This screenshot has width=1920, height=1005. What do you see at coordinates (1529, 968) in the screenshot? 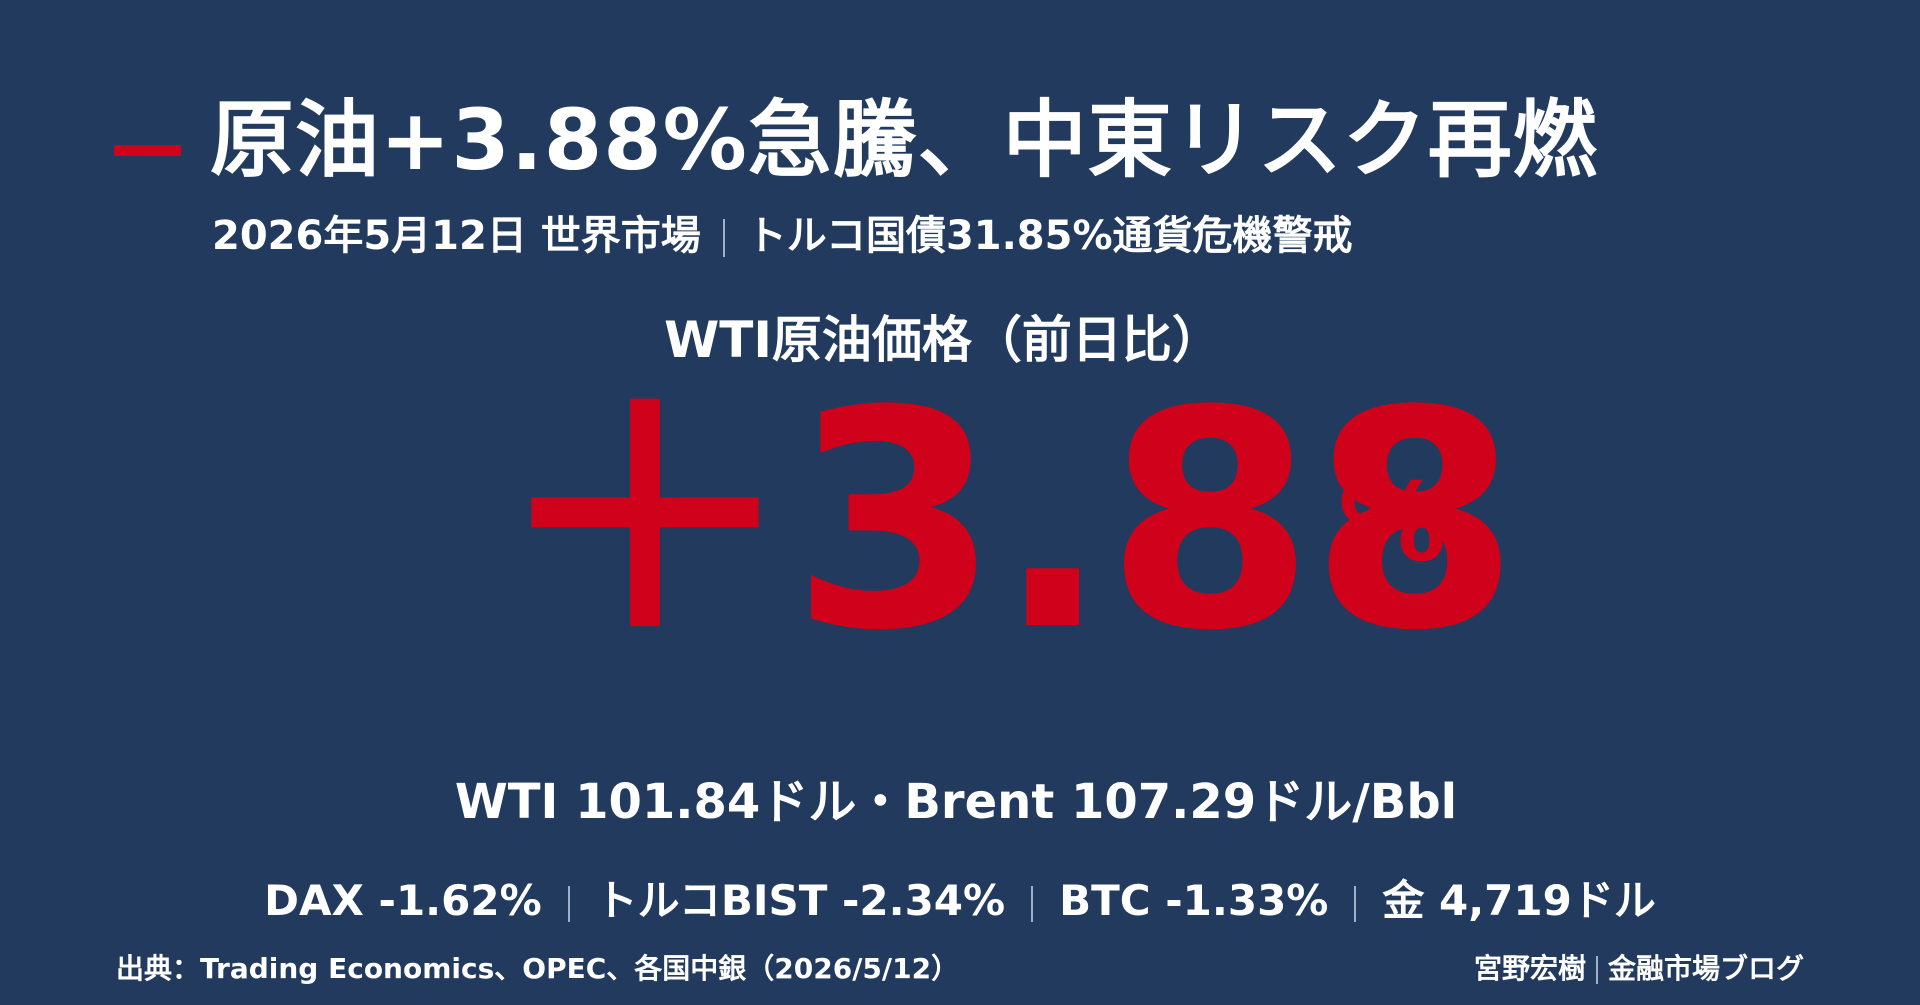
I see `author-name: 宮野宏樹` at bounding box center [1529, 968].